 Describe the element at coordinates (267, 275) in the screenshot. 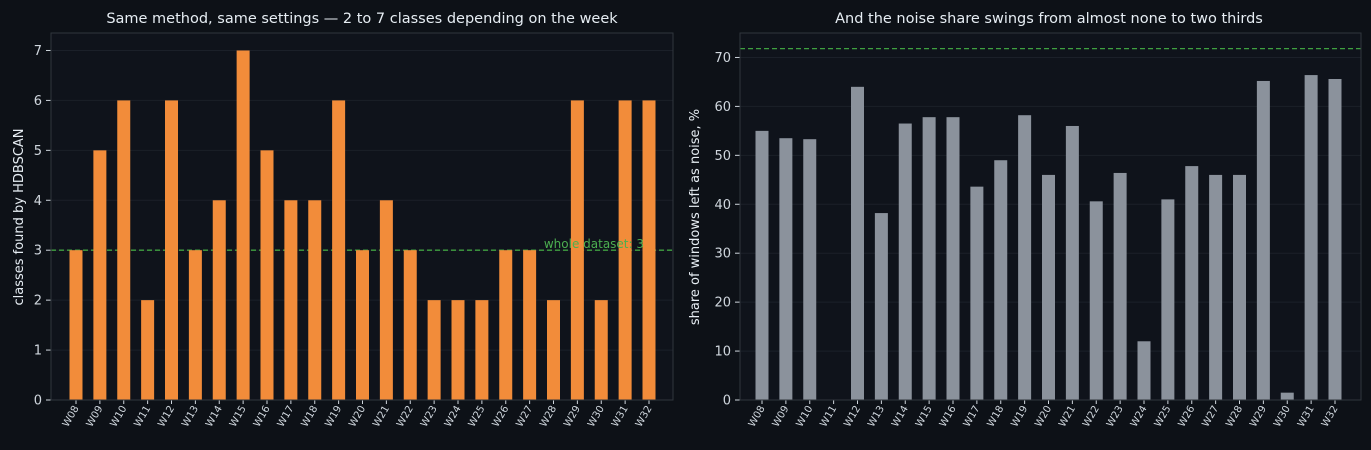

I see `left-bar-w16` at that location.